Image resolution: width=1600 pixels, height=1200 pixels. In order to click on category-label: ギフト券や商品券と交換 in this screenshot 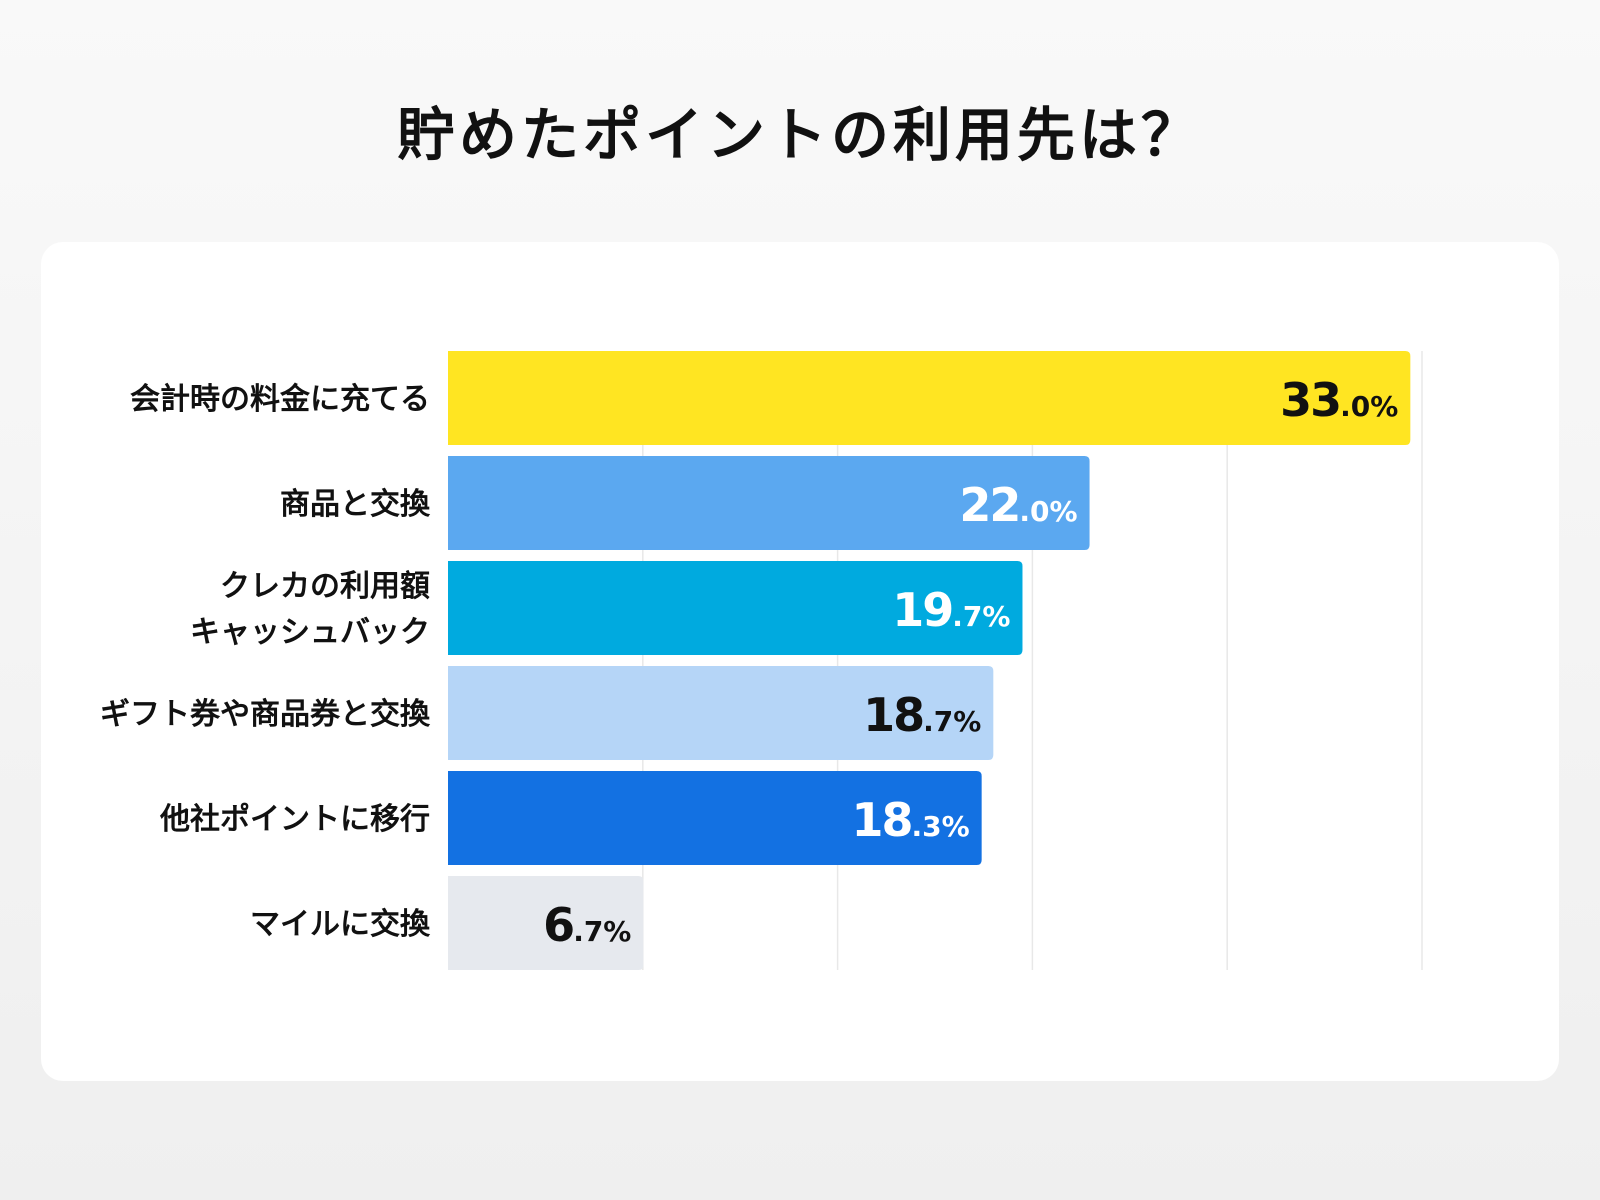, I will do `click(265, 714)`.